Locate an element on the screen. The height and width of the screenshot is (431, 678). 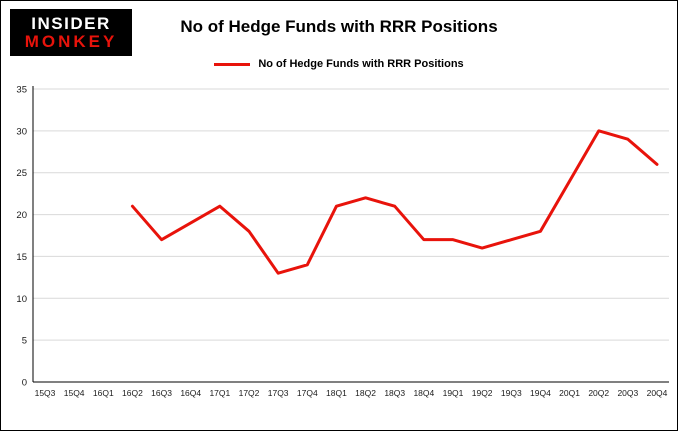
x-tick-label: 16Q1 is located at coordinates (103, 393).